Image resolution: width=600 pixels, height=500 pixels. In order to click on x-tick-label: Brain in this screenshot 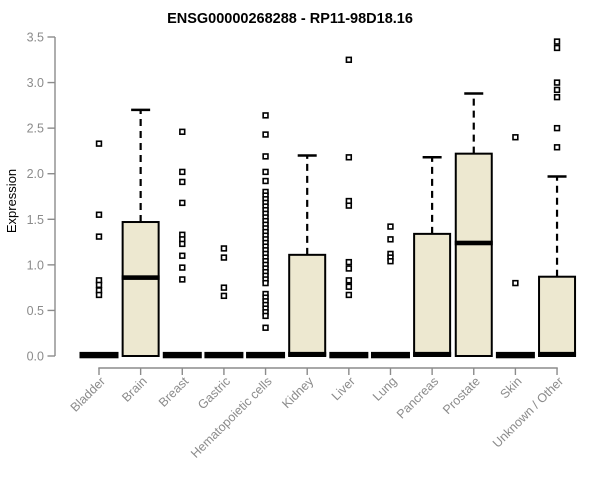, I will do `click(134, 389)`.